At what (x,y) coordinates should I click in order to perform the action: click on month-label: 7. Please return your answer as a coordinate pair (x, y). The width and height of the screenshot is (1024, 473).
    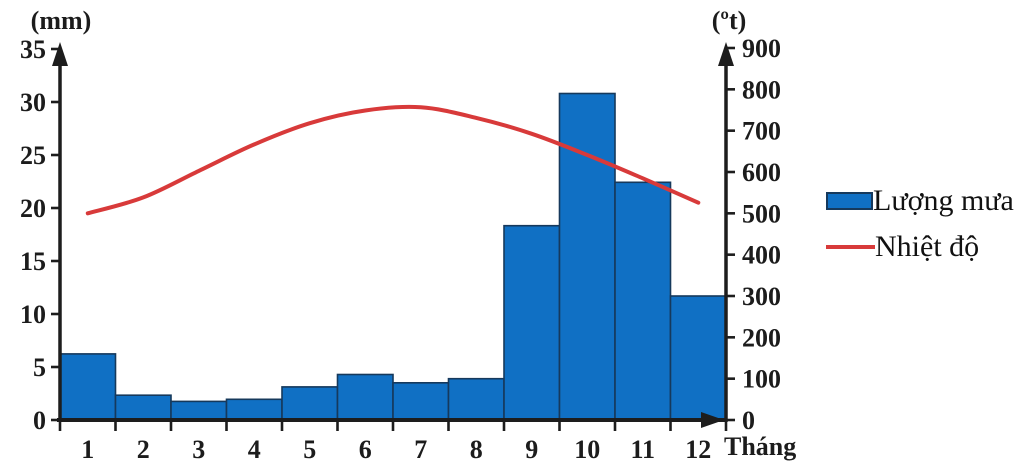
    Looking at the image, I should click on (420, 449).